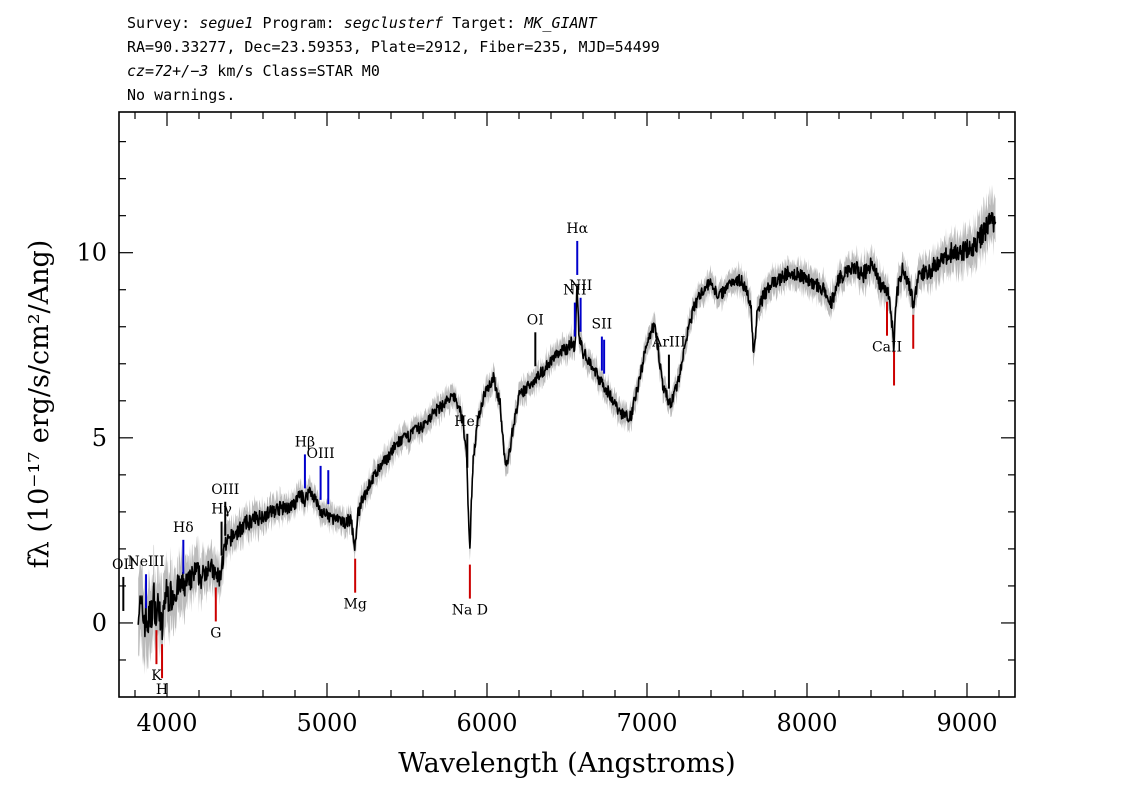 This screenshot has height=810, width=1134. What do you see at coordinates (326, 723) in the screenshot?
I see `x-tick-label: 5000` at bounding box center [326, 723].